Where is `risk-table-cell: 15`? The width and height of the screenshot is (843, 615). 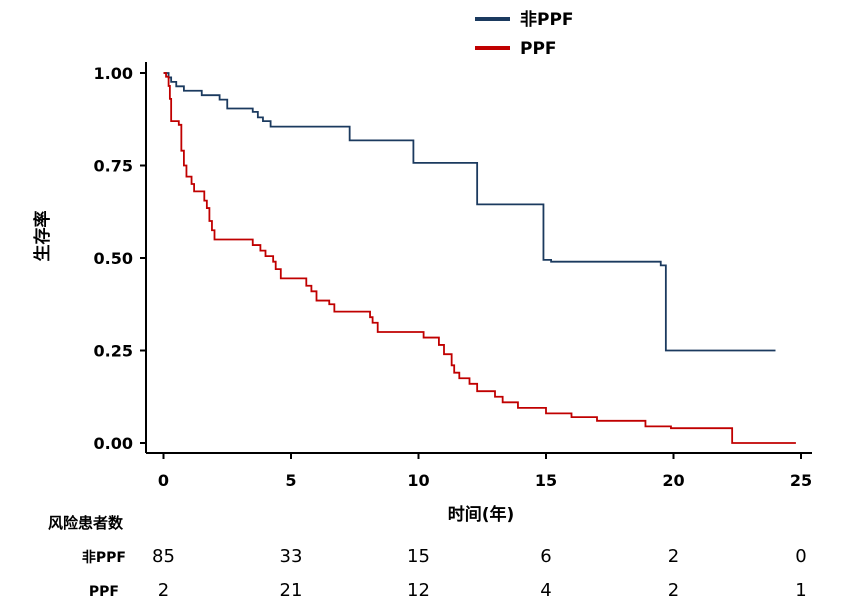
risk-table-cell: 15 is located at coordinates (418, 556).